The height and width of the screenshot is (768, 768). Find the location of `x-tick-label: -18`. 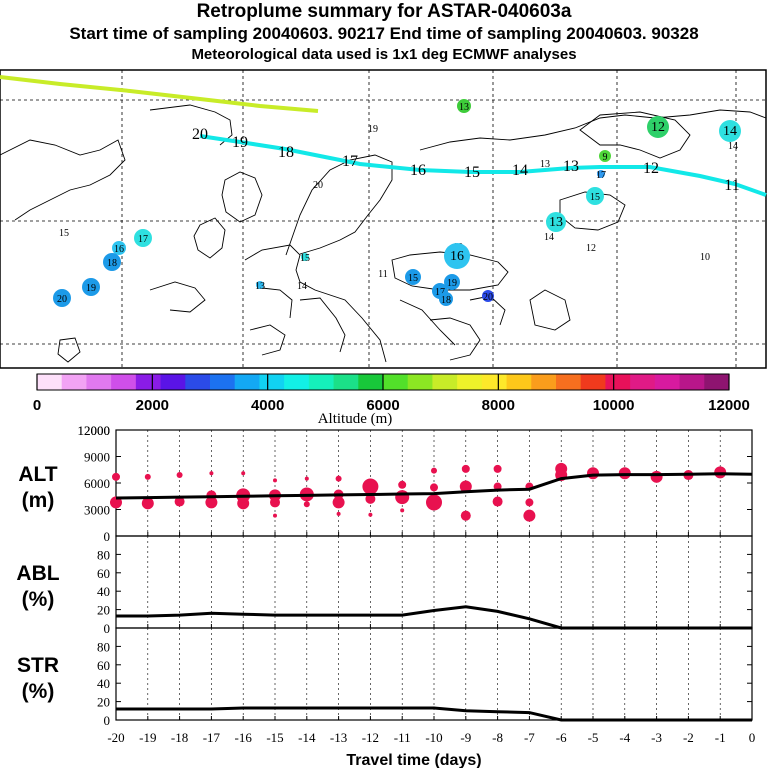

x-tick-label: -18 is located at coordinates (179, 737).